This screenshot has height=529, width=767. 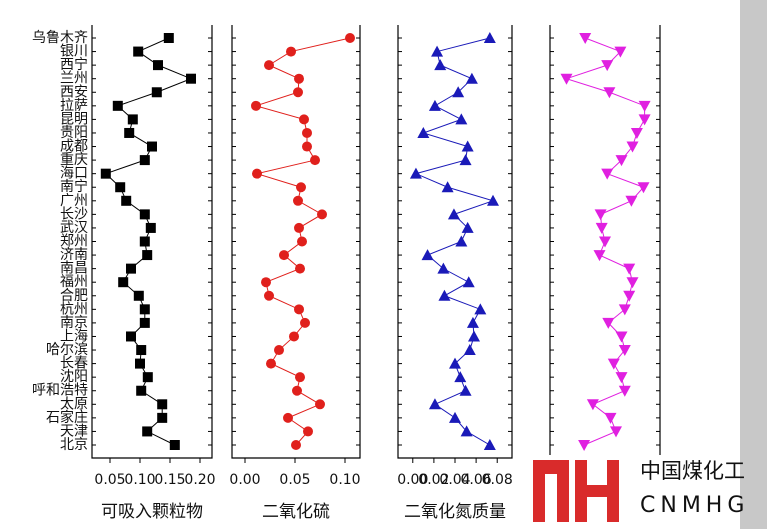 I want to click on x-axis-title: 二氧化氮质量, so click(x=455, y=512).